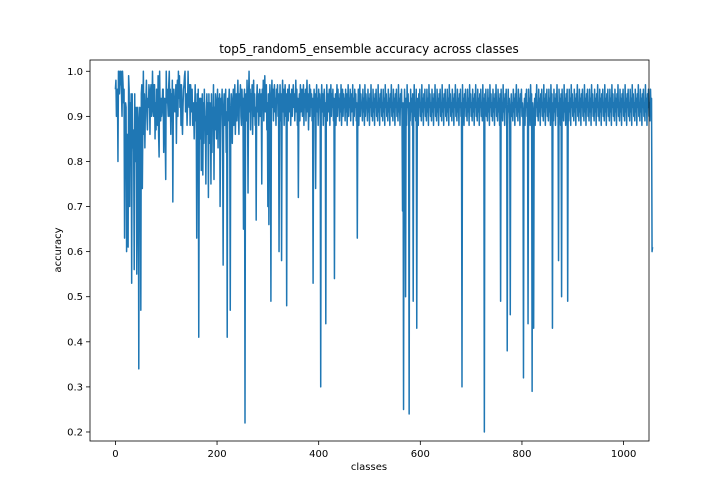 Image resolution: width=720 pixels, height=504 pixels. What do you see at coordinates (318, 454) in the screenshot?
I see `x-tick-label: 400` at bounding box center [318, 454].